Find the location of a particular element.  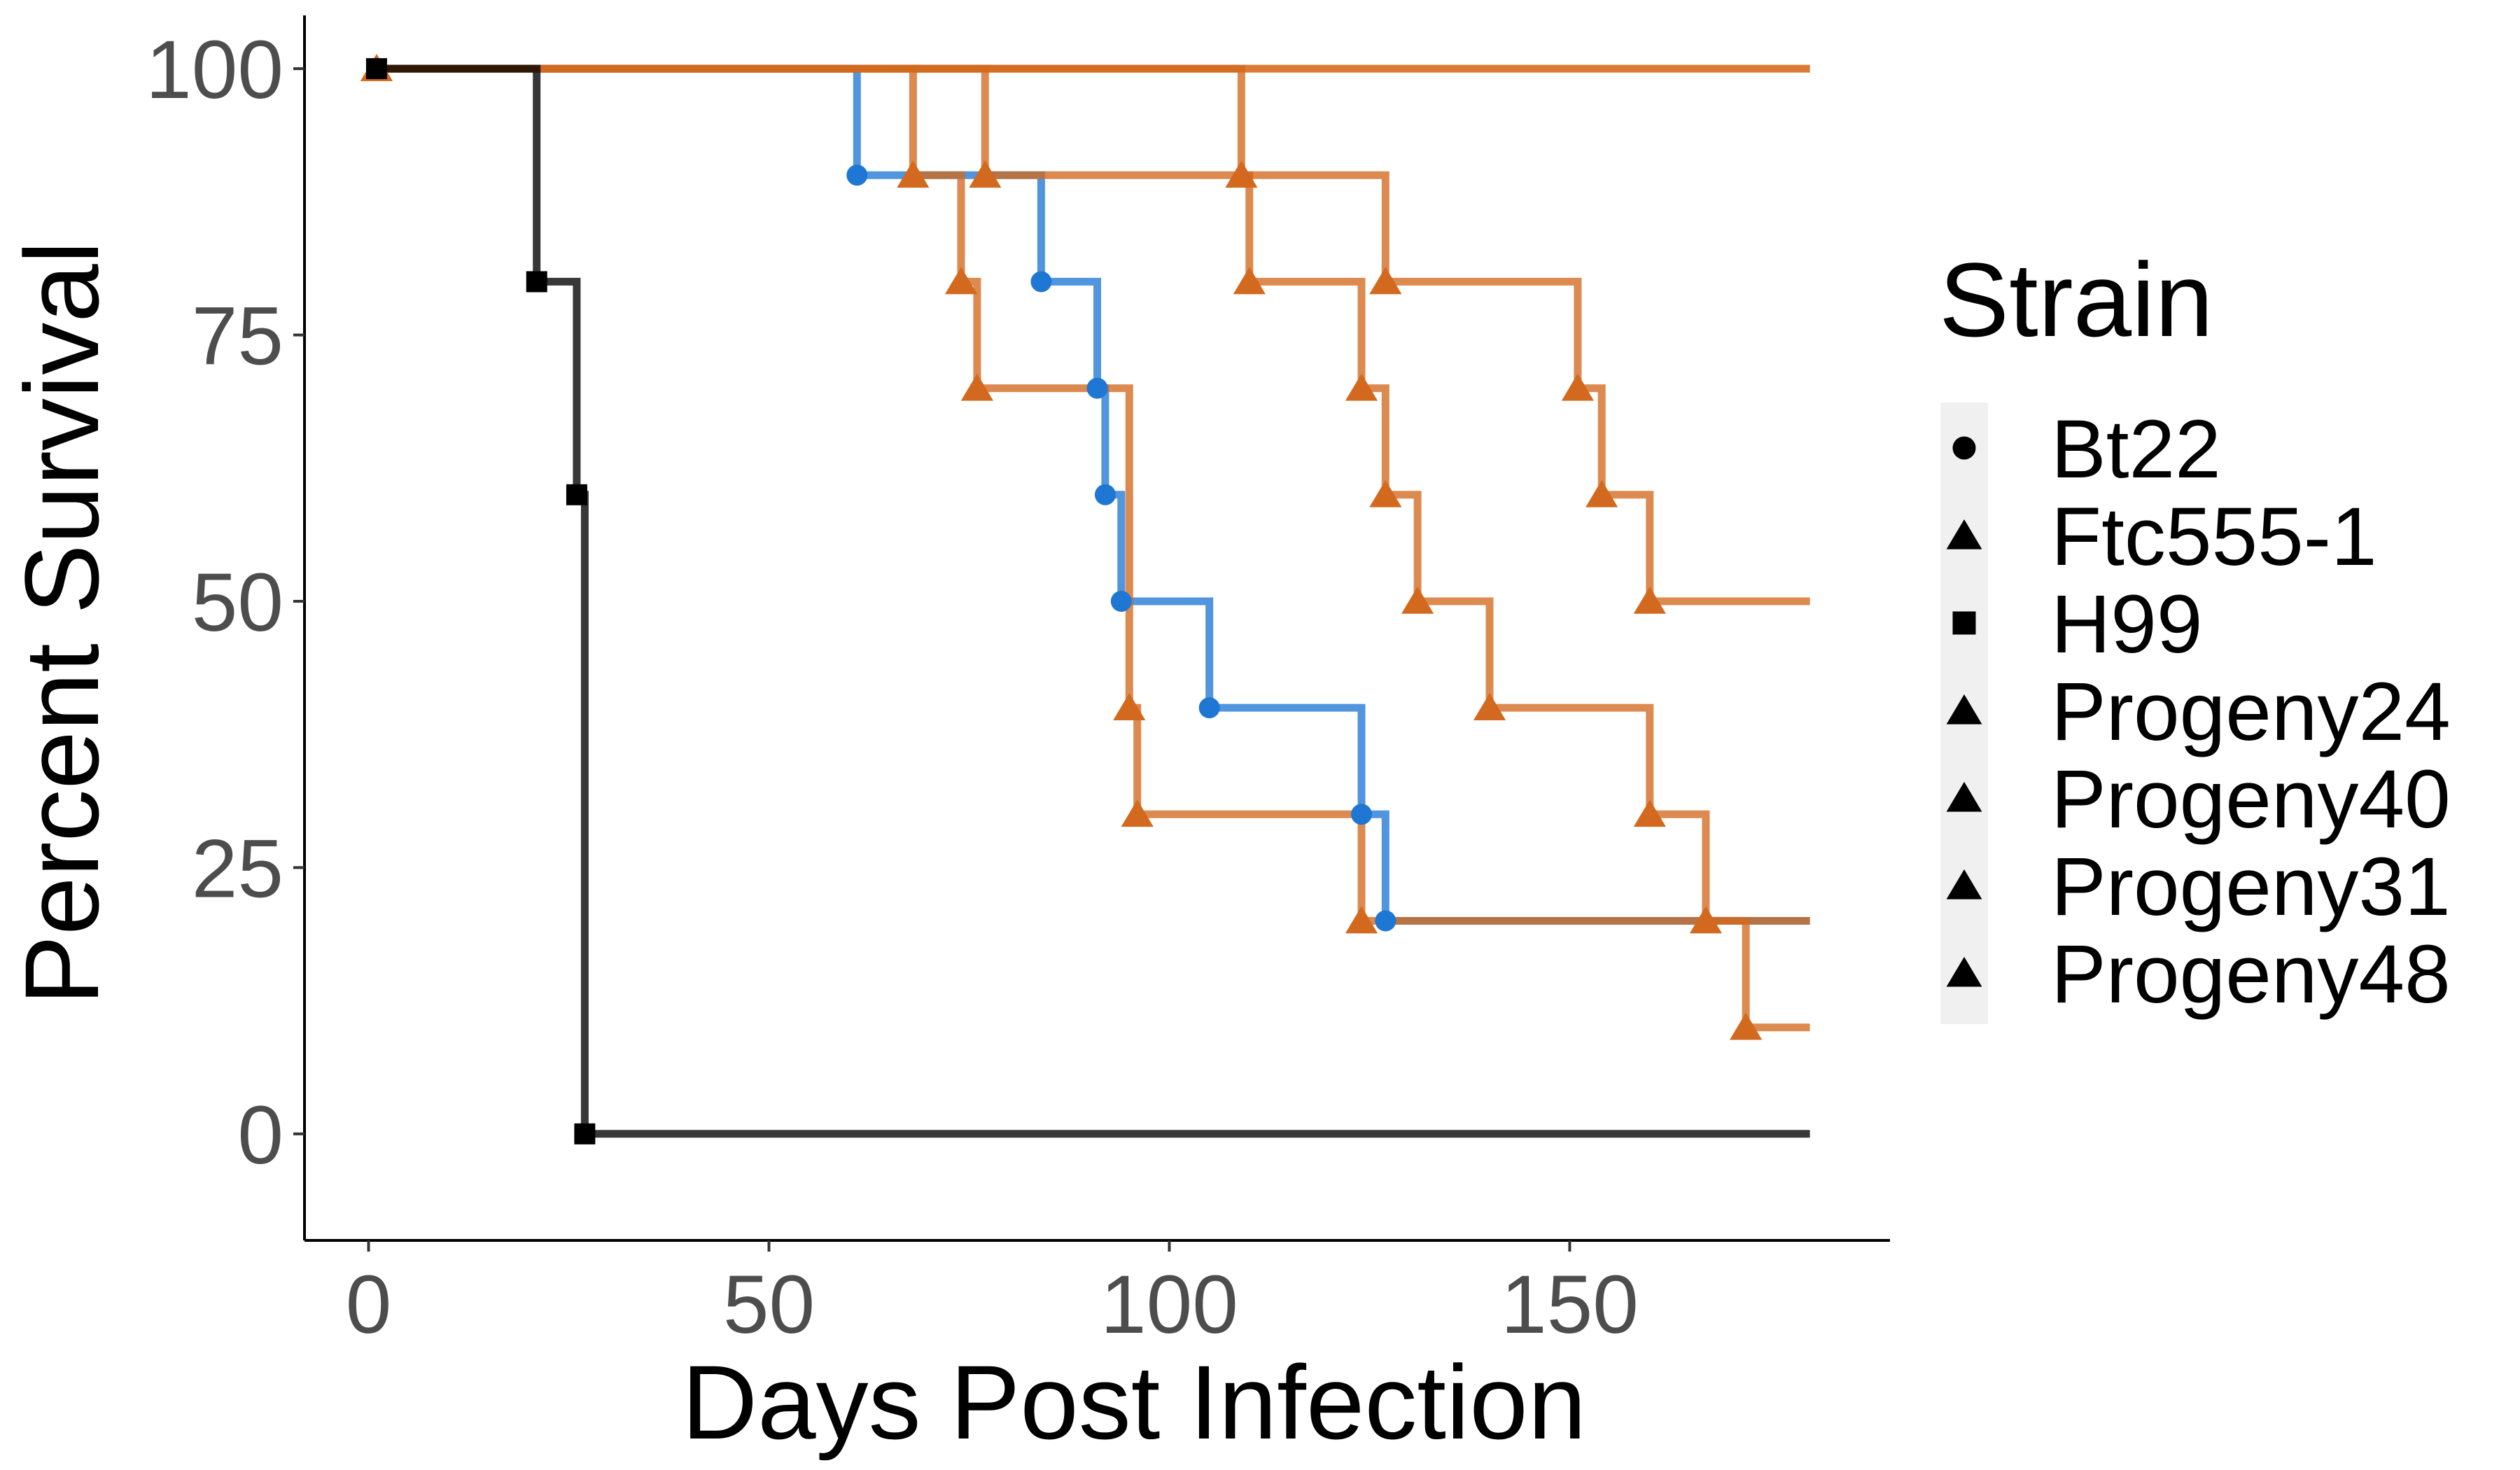

y-tick-label: 100 is located at coordinates (215, 70).